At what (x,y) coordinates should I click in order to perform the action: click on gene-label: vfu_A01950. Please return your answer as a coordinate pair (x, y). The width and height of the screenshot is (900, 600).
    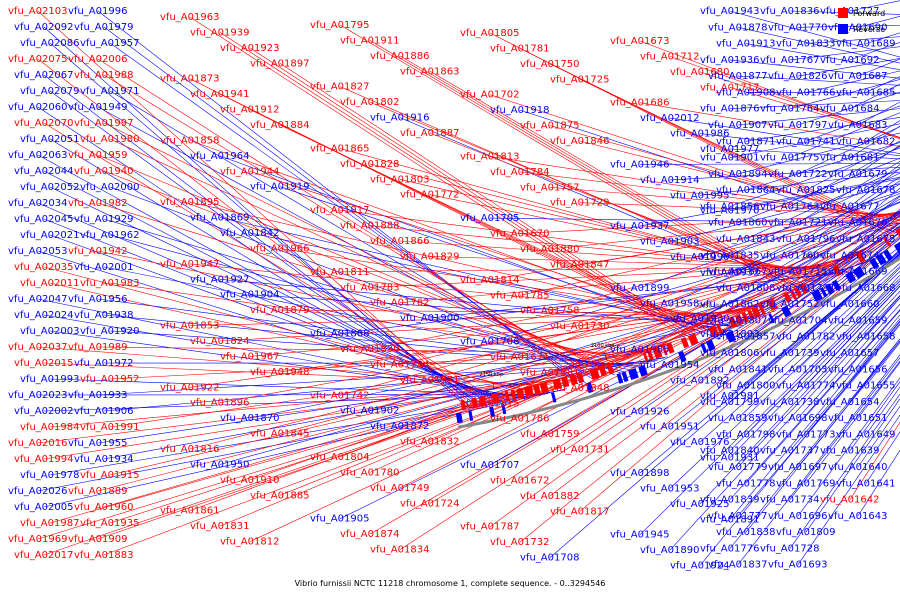
    Looking at the image, I should click on (219, 464).